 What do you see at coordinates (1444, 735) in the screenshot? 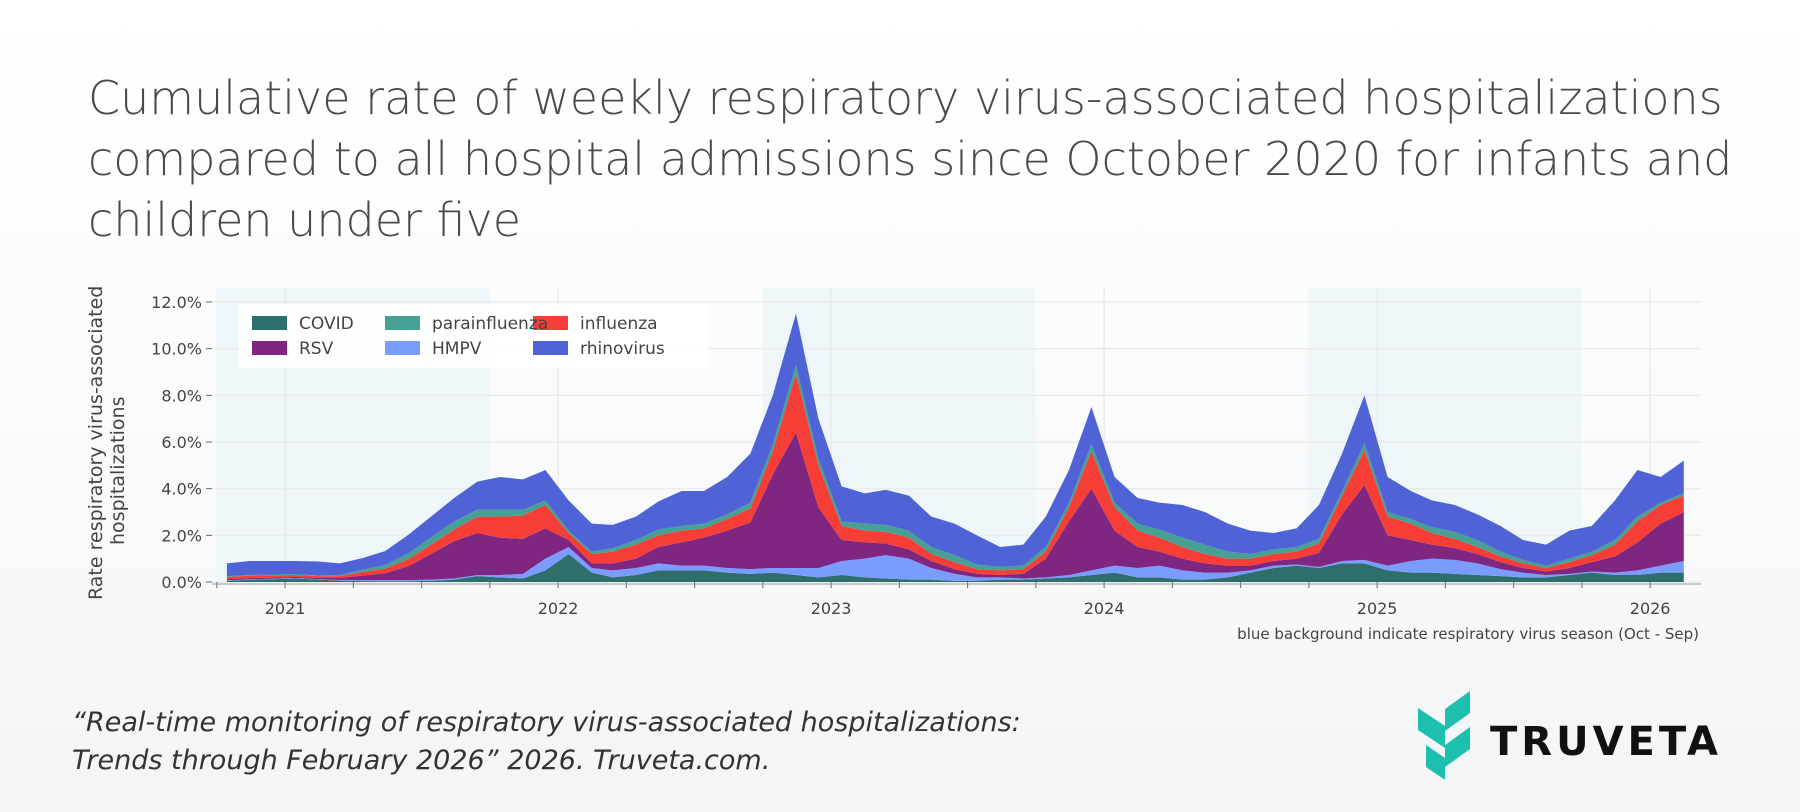
I see `logo-leaf-icon` at bounding box center [1444, 735].